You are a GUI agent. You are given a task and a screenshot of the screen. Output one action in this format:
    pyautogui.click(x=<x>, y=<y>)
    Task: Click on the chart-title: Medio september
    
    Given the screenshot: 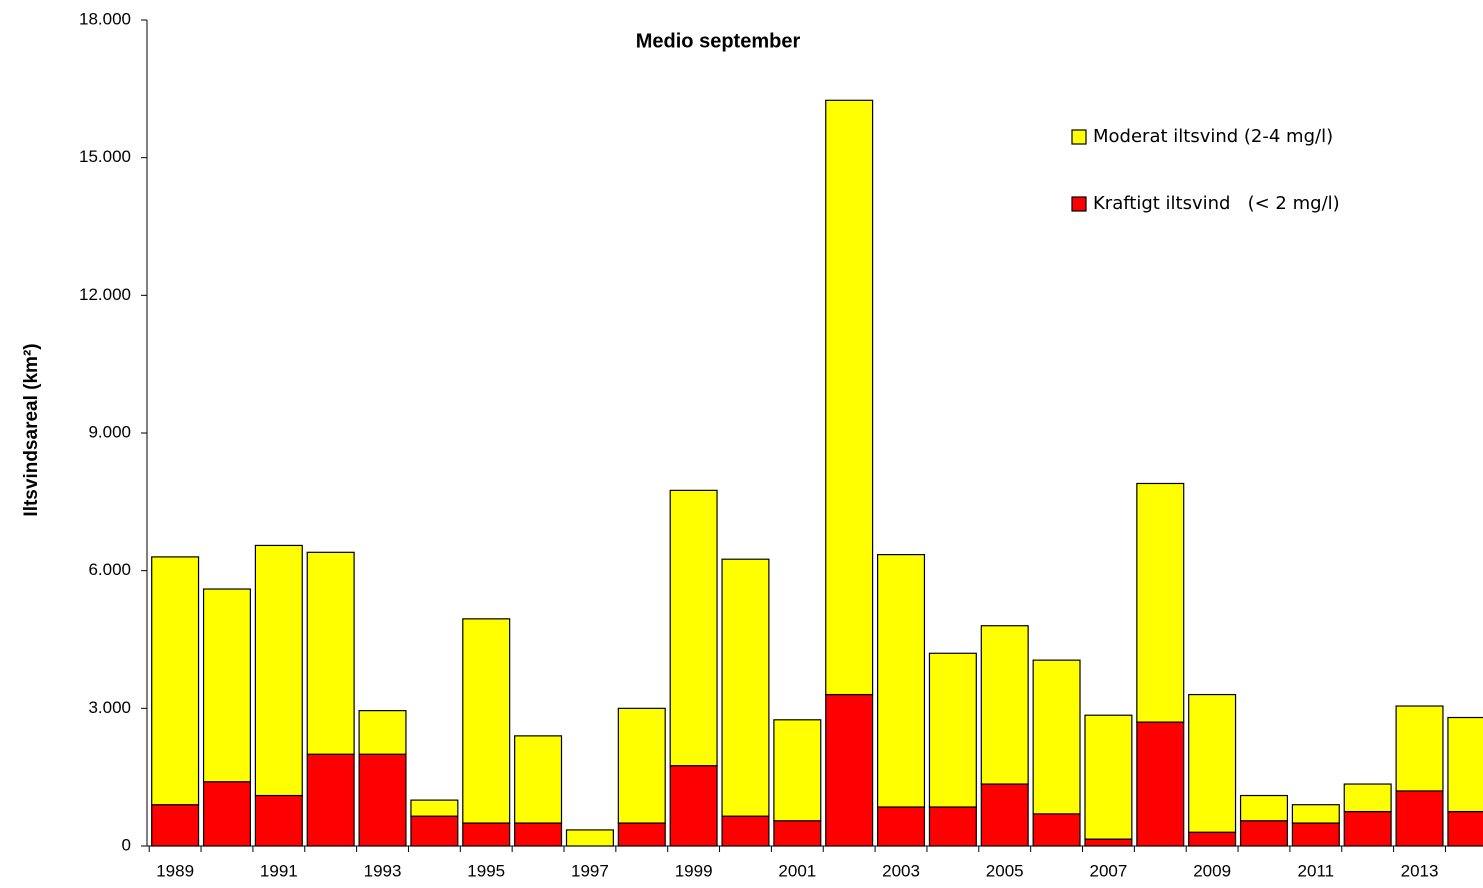 What is the action you would take?
    pyautogui.click(x=718, y=41)
    